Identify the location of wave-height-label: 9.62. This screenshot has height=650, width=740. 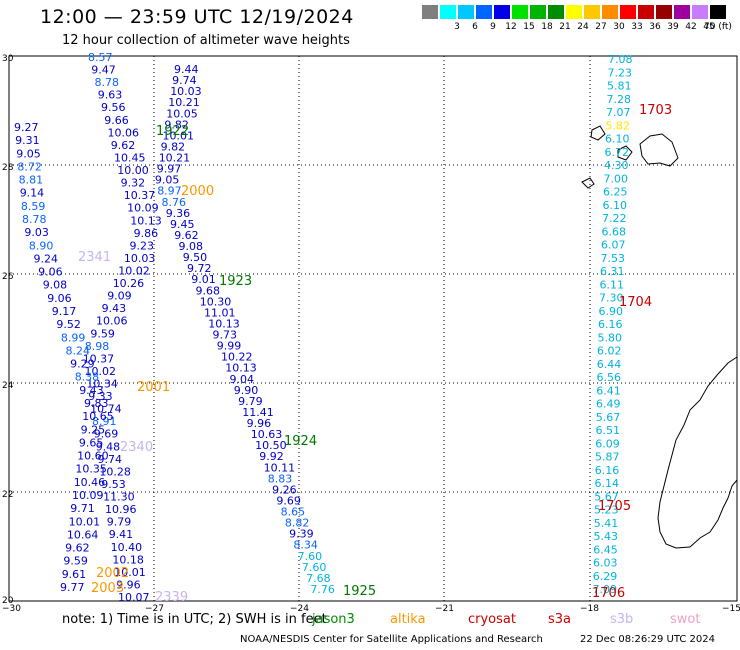
(186, 235).